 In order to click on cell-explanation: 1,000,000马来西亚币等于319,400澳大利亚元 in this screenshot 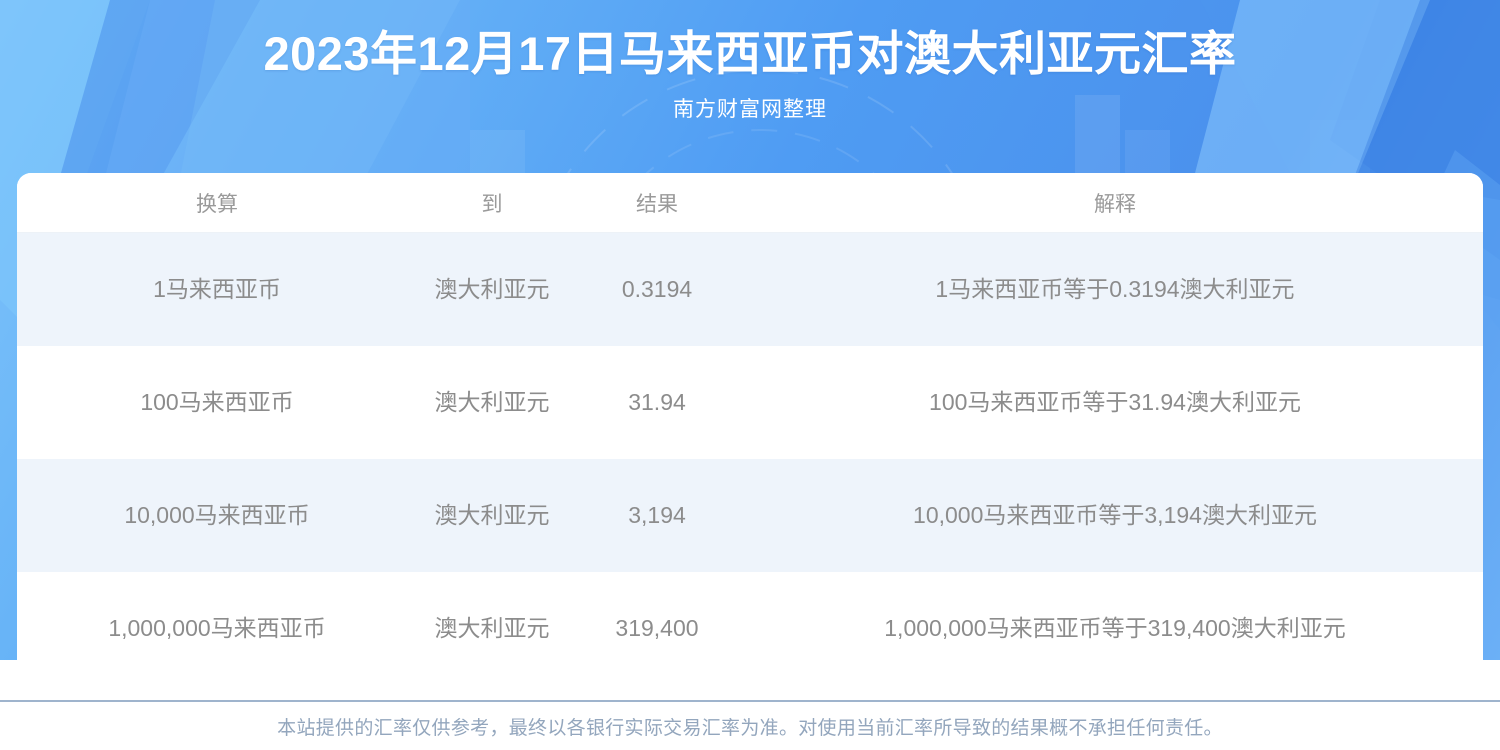, I will do `click(1115, 628)`.